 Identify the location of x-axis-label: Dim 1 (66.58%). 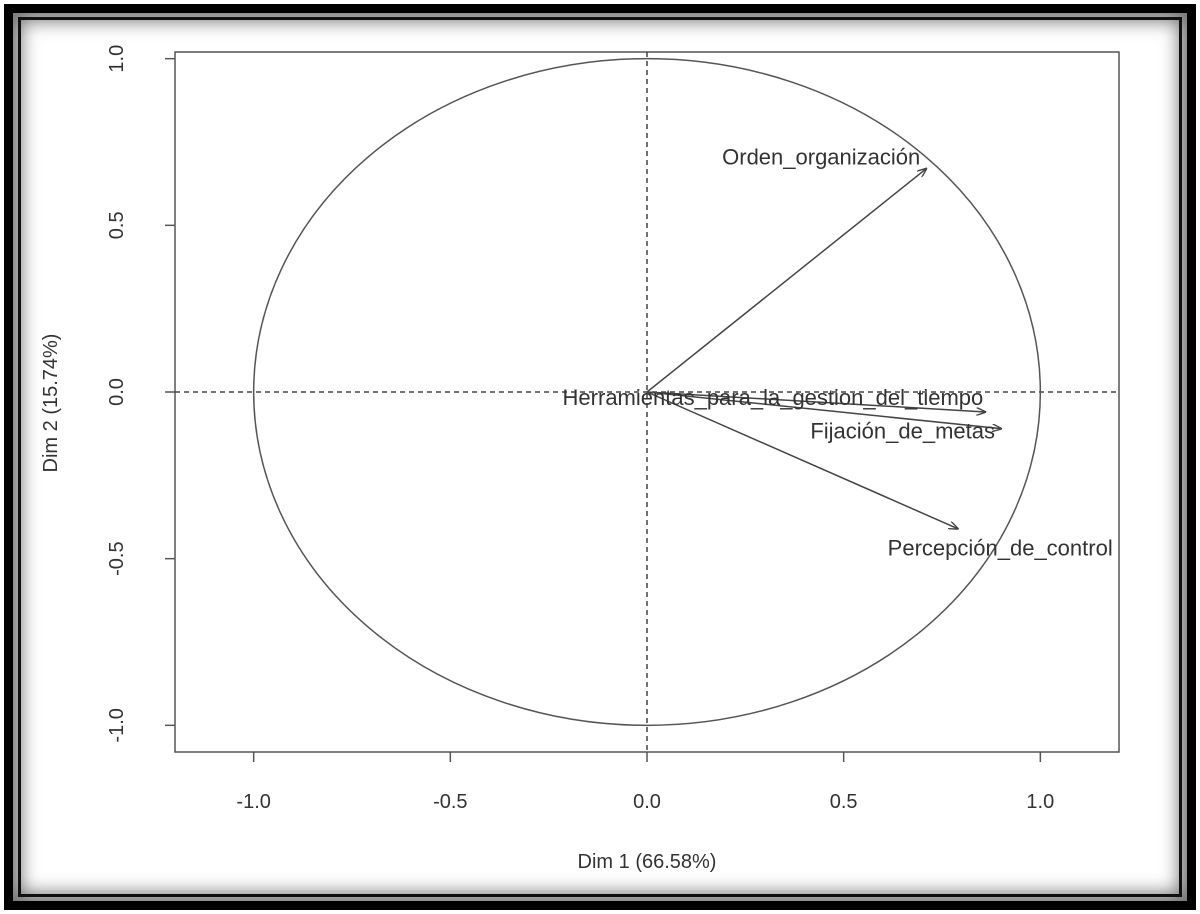
(647, 862).